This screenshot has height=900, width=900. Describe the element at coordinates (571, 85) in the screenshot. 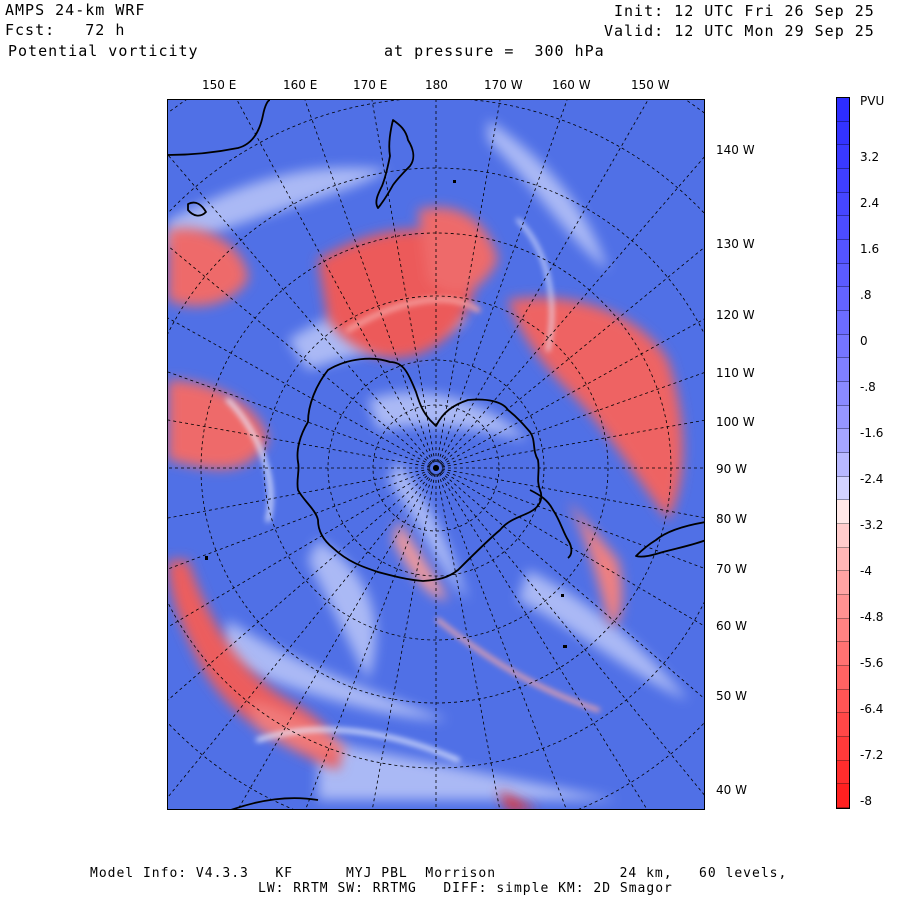

I see `lon-label-160w: 160 W` at that location.